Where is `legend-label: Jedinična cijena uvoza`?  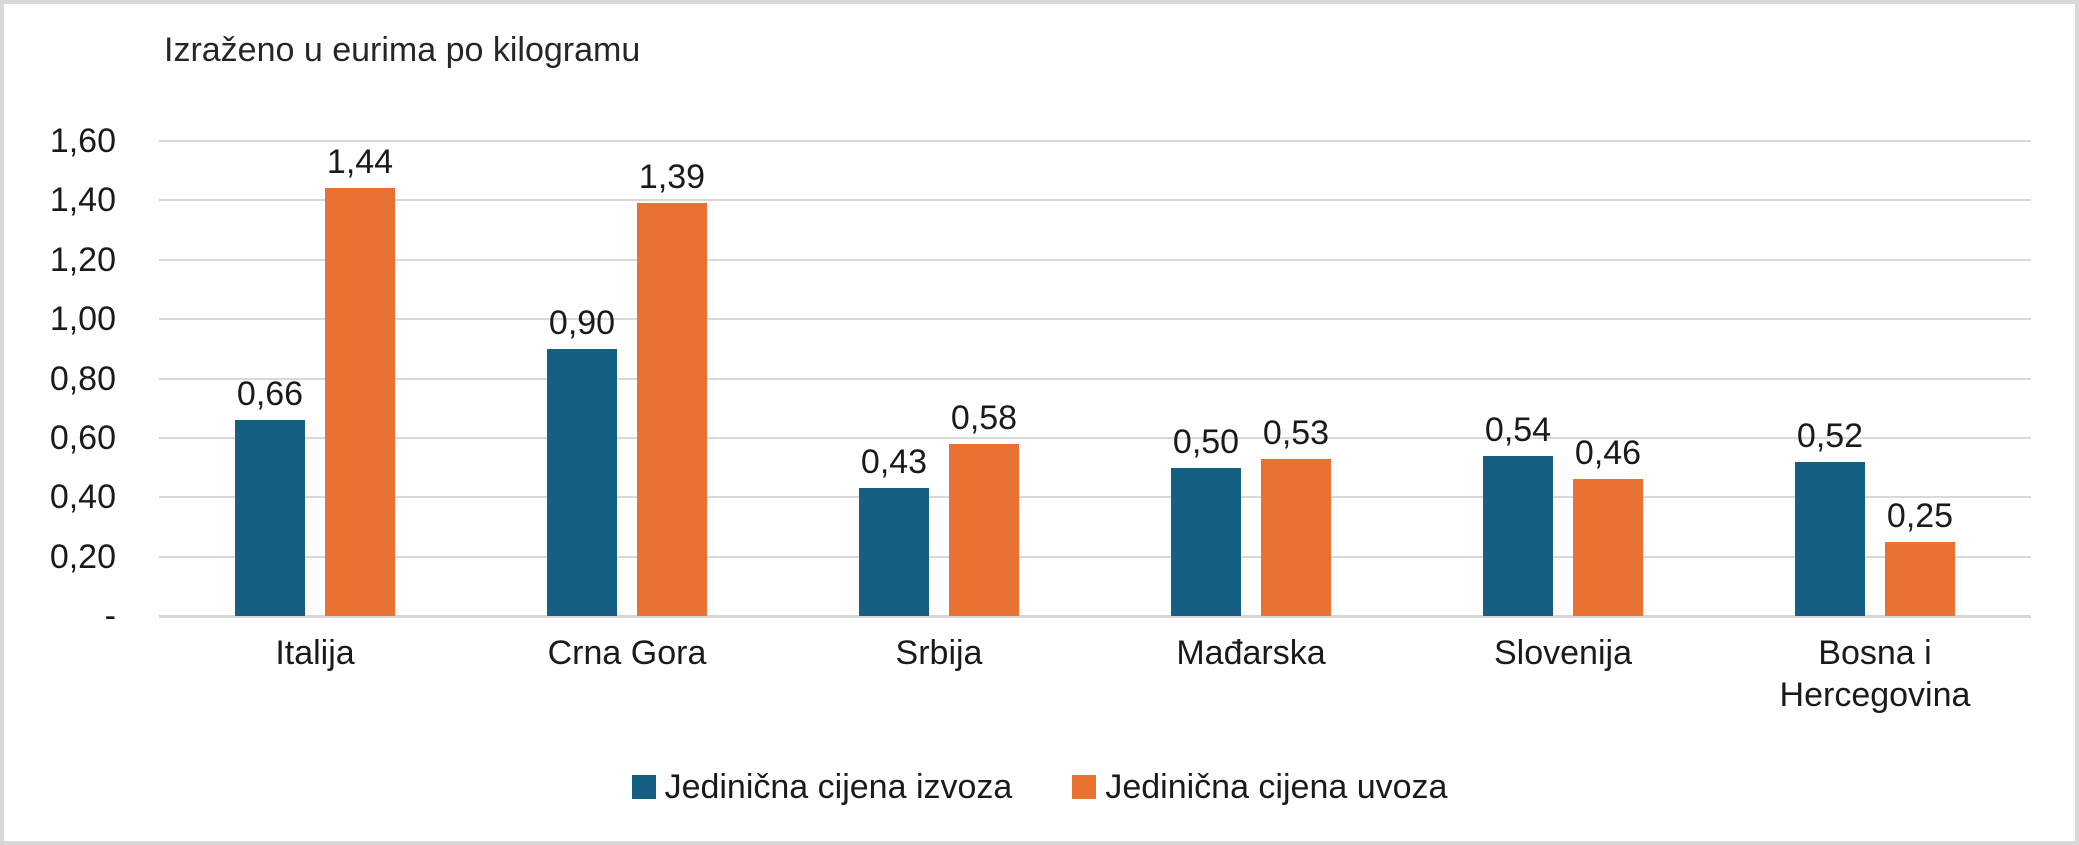
legend-label: Jedinična cijena uvoza is located at coordinates (1276, 787).